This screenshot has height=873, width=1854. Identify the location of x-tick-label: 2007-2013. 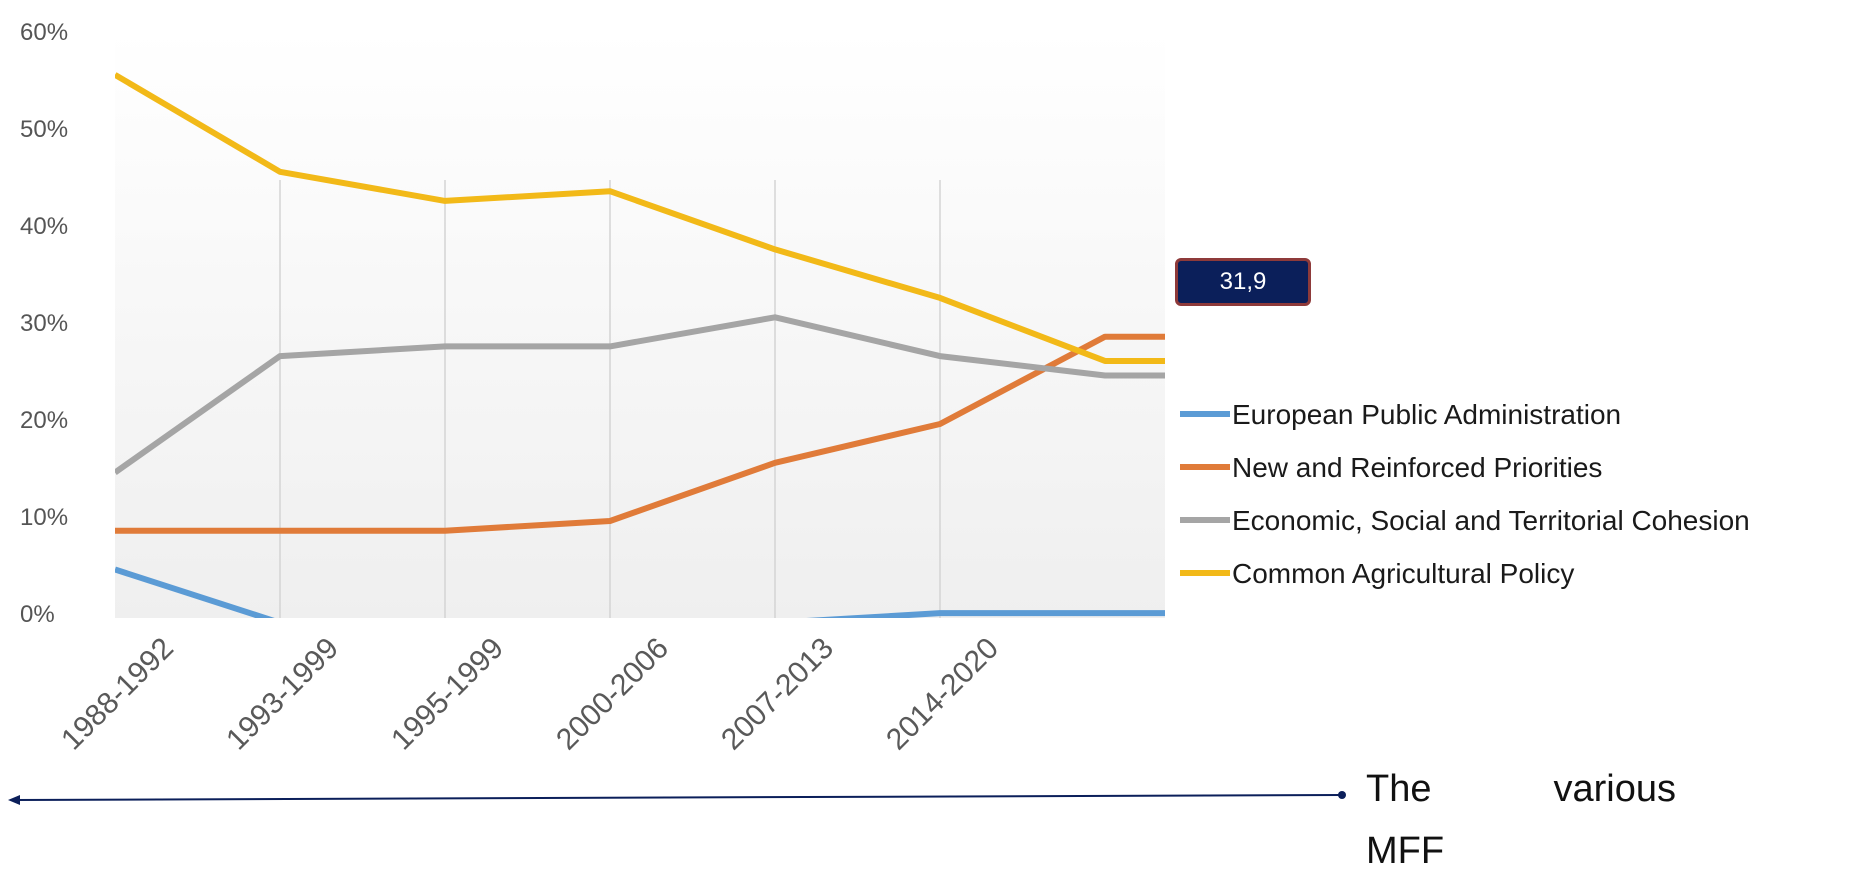
(777, 694).